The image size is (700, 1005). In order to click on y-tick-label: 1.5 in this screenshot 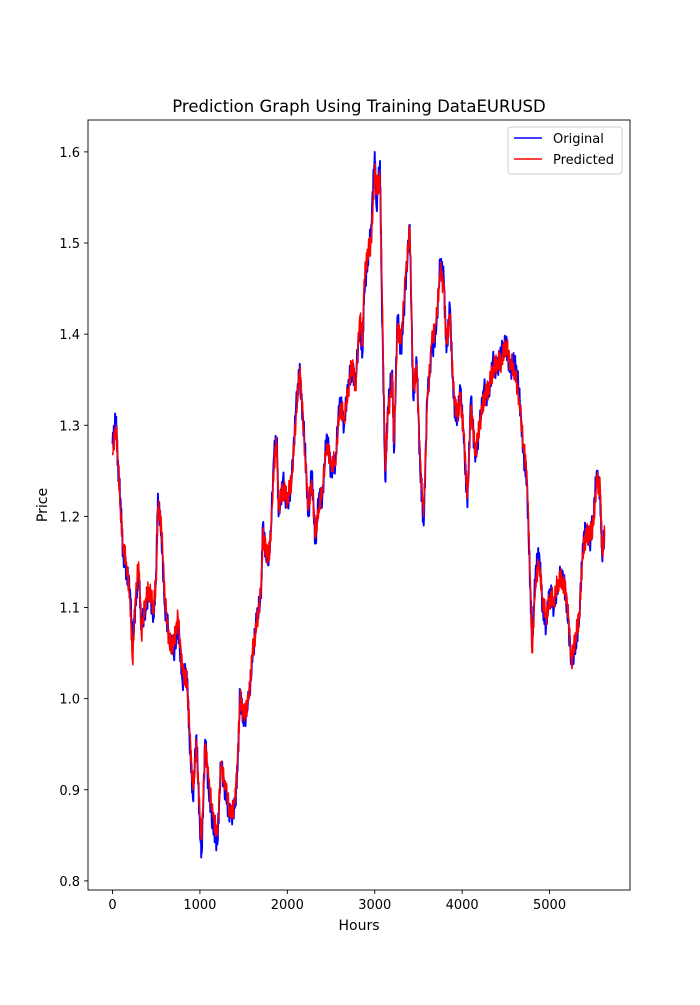, I will do `click(69, 244)`.